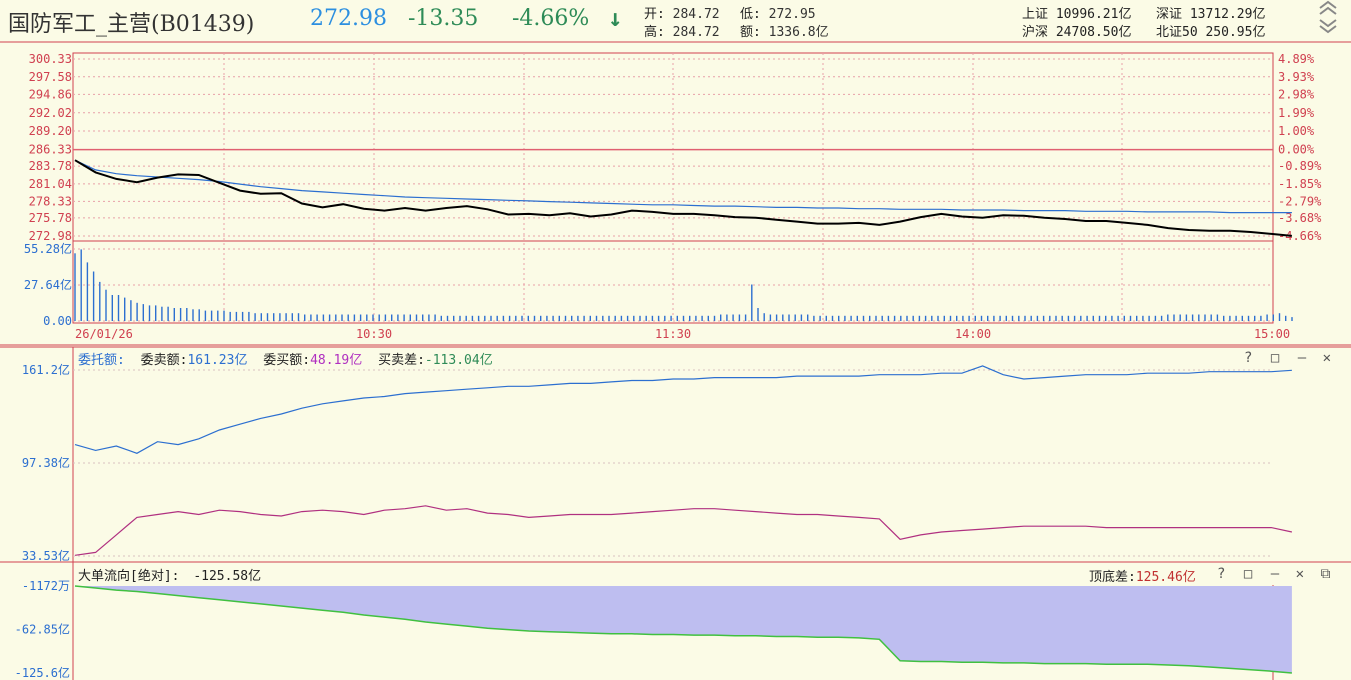 The image size is (1351, 680). Describe the element at coordinates (1035, 32) in the screenshot. I see `hs-label: 沪深` at that location.